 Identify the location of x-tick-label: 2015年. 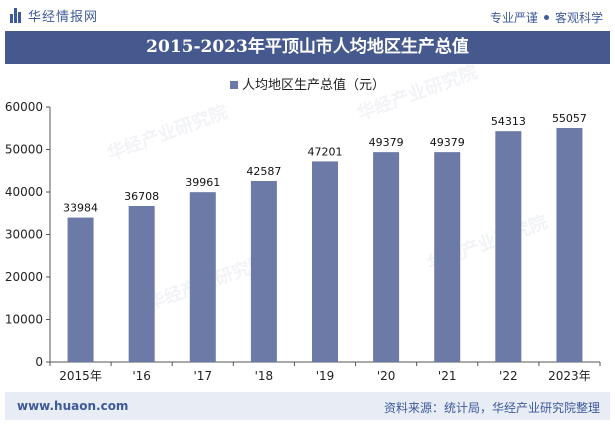
(80, 376).